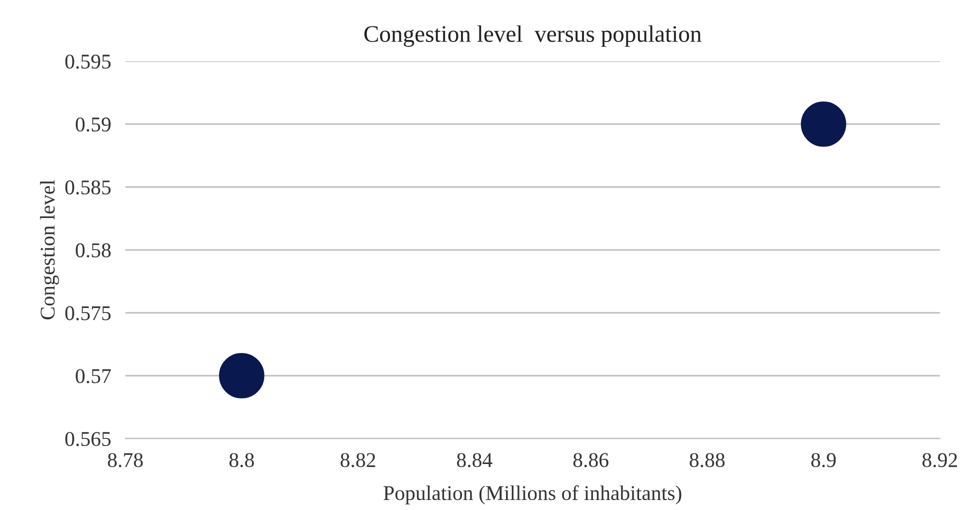 The image size is (964, 510). I want to click on x-tick-label: 8.8, so click(241, 460).